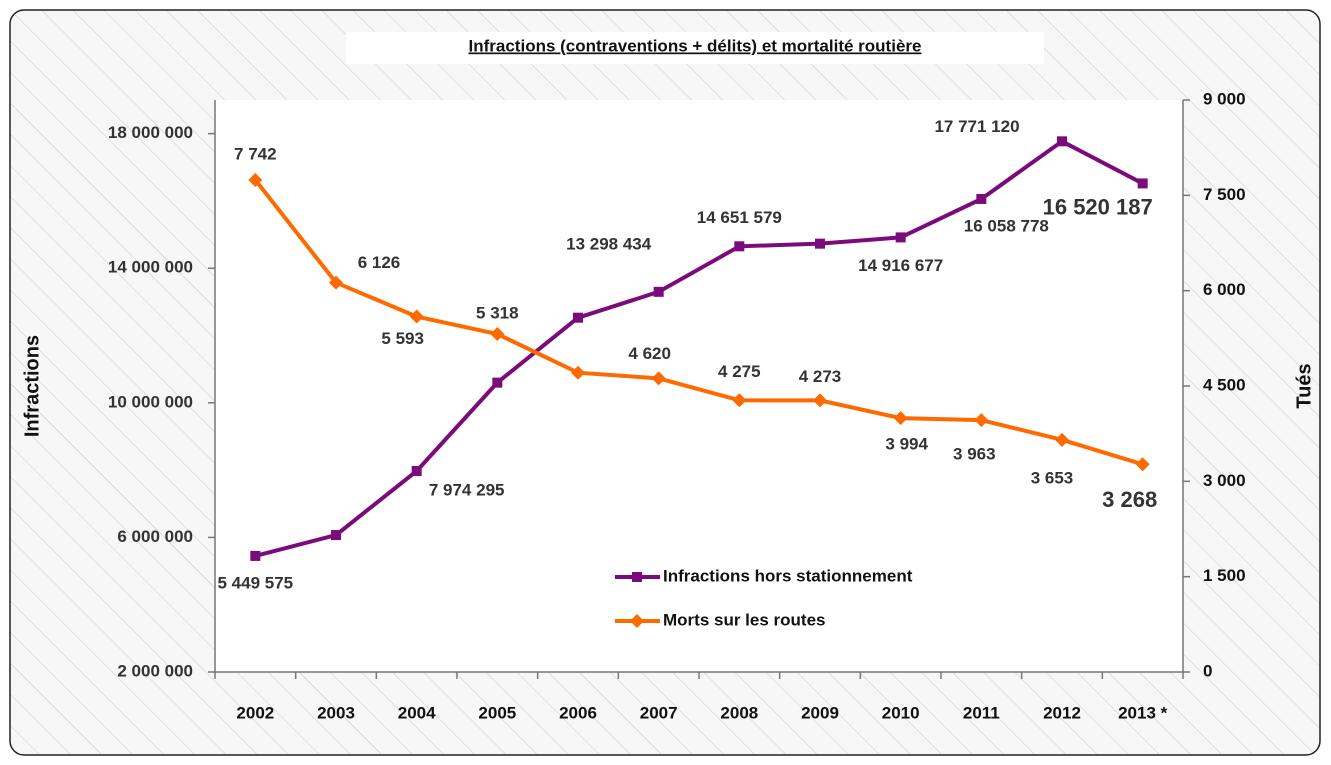 Image resolution: width=1331 pixels, height=765 pixels. I want to click on y2-tick-label: 6 000, so click(1224, 289).